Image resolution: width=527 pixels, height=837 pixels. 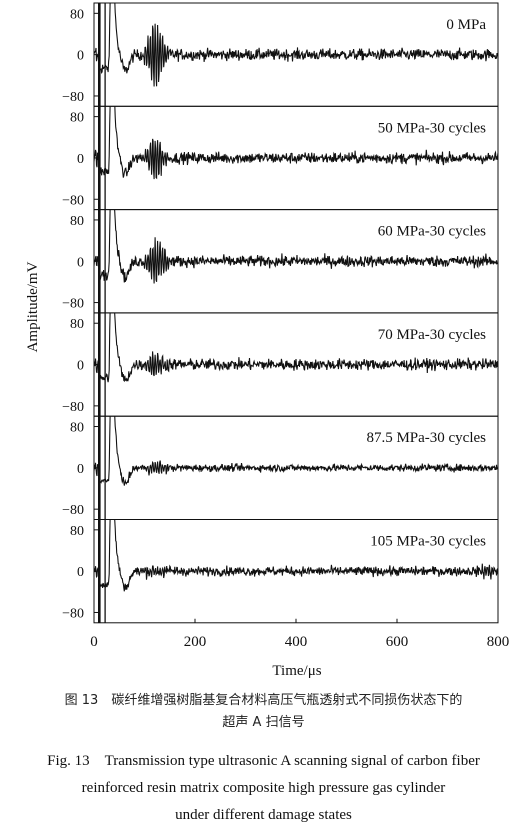 What do you see at coordinates (426, 438) in the screenshot?
I see `panel-label: 87.5 MPa-30 cycles` at bounding box center [426, 438].